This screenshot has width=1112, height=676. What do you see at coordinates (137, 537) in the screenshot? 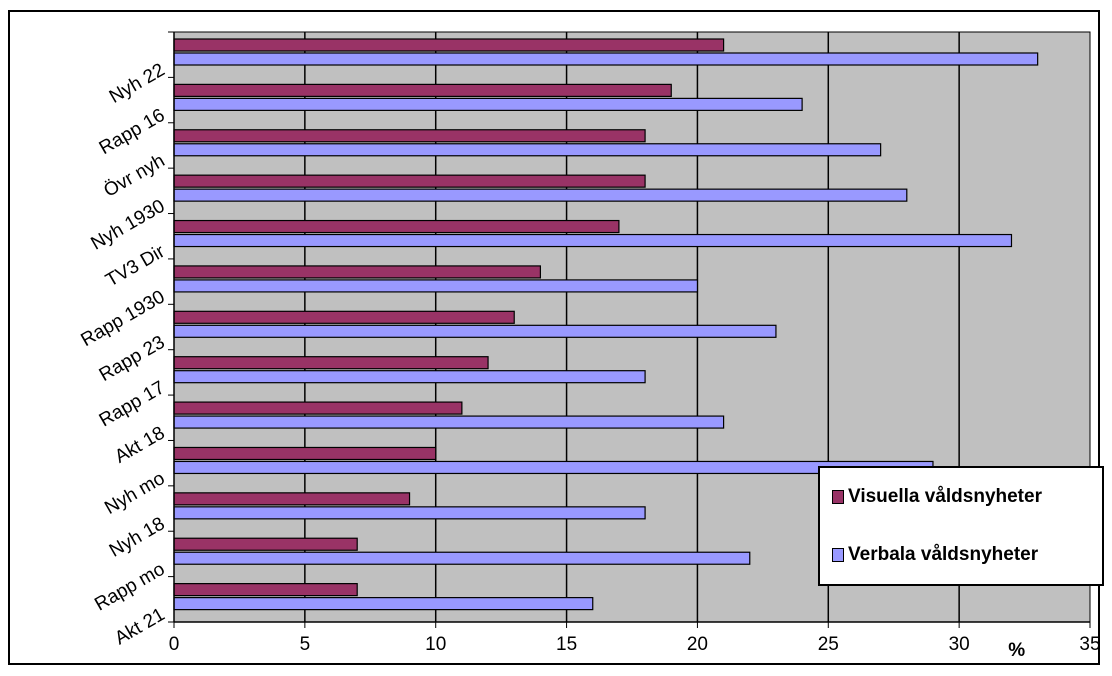
I see `category-label-10: Nyh 18` at bounding box center [137, 537].